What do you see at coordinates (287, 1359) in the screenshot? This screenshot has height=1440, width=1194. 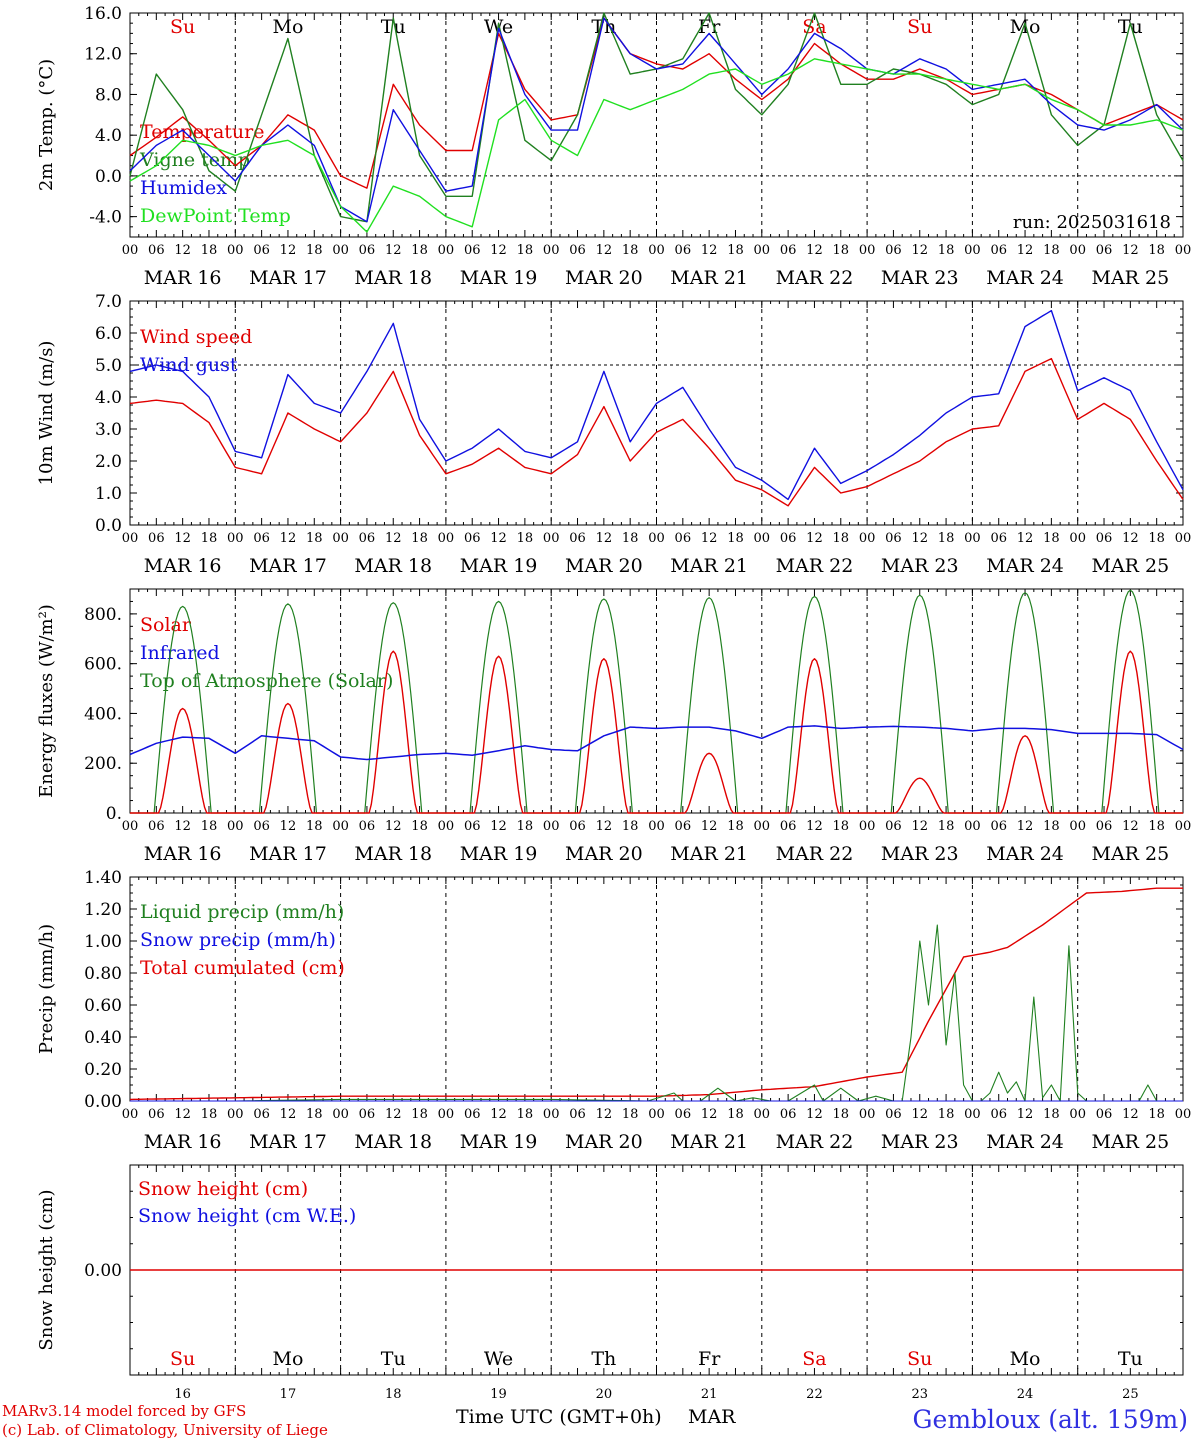 I see `day-abbrev-label: Mo` at bounding box center [287, 1359].